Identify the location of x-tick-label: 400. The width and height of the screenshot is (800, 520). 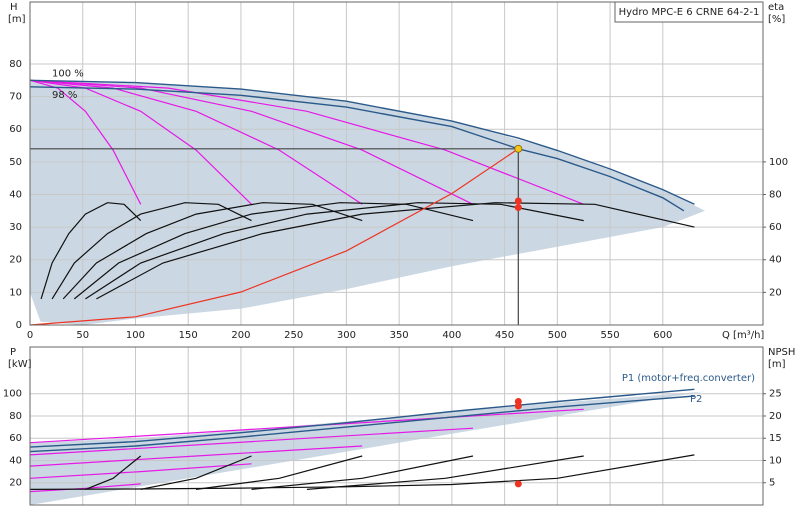
(451, 335).